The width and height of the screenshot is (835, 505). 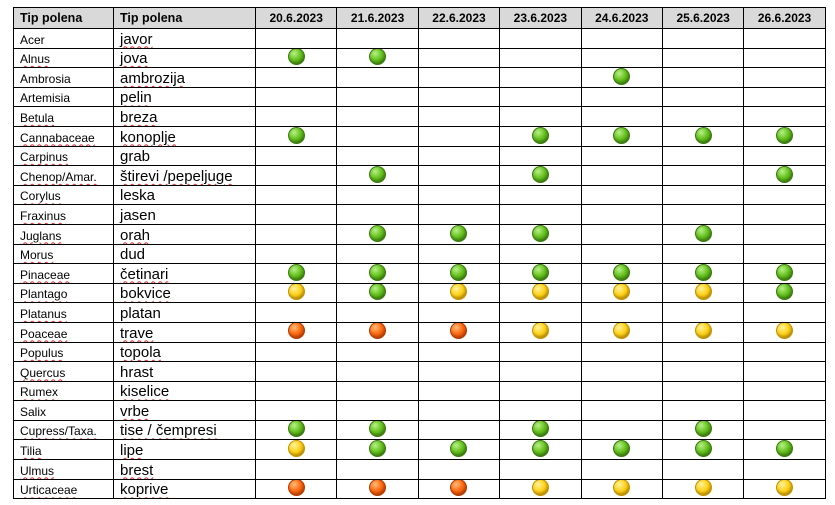 I want to click on pollen-latin-name: Morus, so click(x=63, y=254).